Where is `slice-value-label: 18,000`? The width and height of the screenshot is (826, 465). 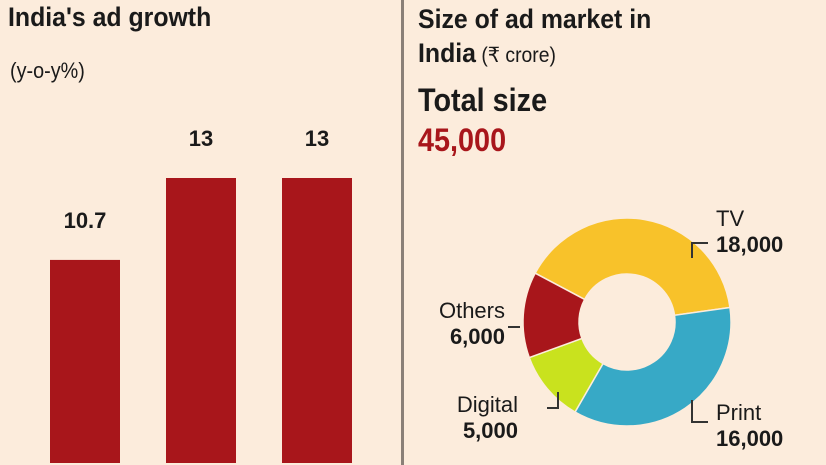 slice-value-label: 18,000 is located at coordinates (749, 244).